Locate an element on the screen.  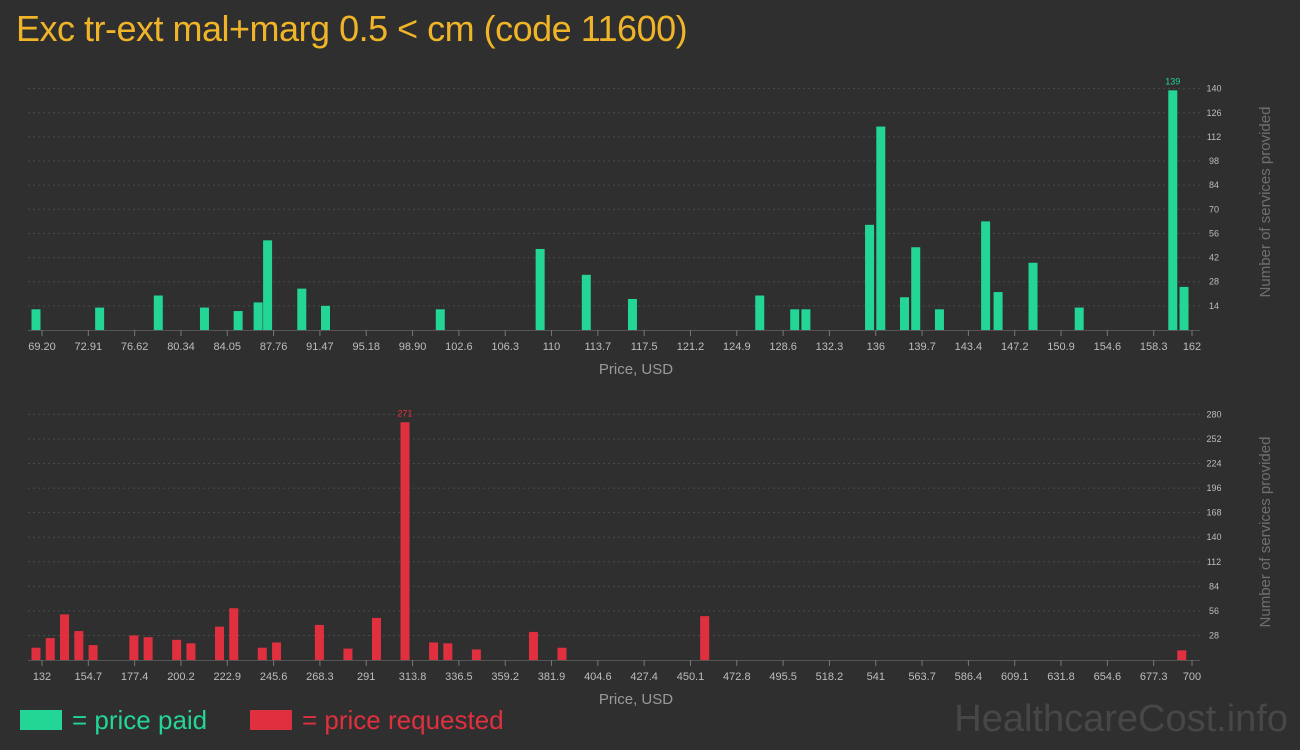
x-tick-label: 563.7 is located at coordinates (922, 677).